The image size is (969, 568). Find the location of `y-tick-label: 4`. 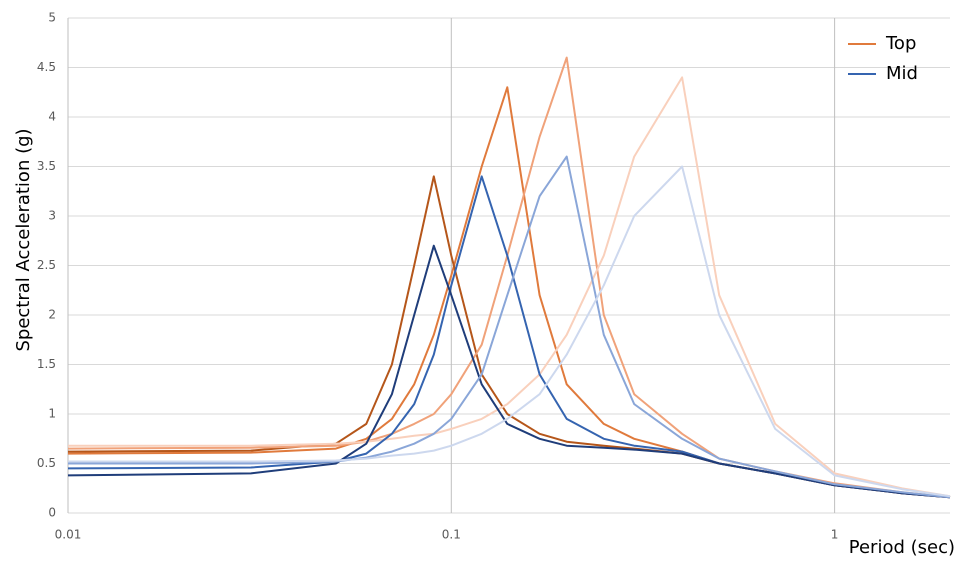

y-tick-label: 4 is located at coordinates (52, 117).